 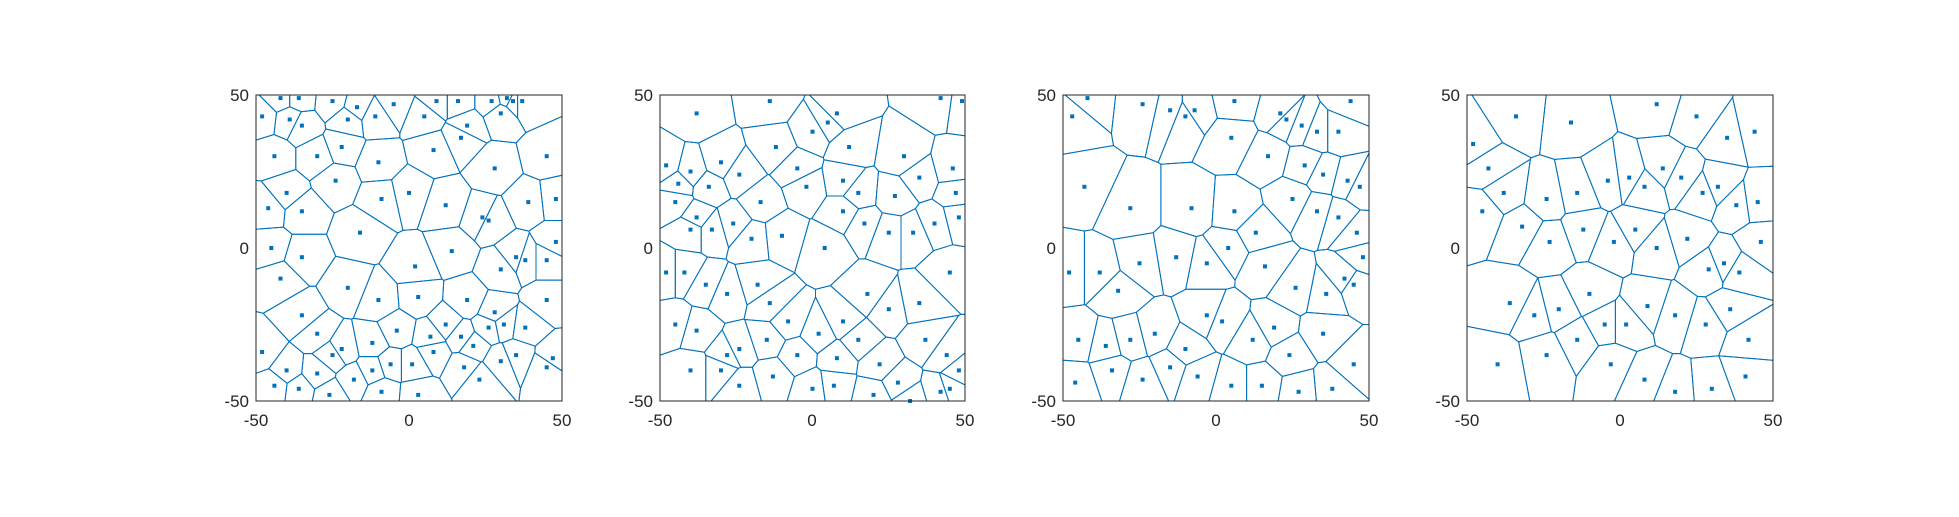 I want to click on y-tick-label-top: 50, so click(x=1450, y=95).